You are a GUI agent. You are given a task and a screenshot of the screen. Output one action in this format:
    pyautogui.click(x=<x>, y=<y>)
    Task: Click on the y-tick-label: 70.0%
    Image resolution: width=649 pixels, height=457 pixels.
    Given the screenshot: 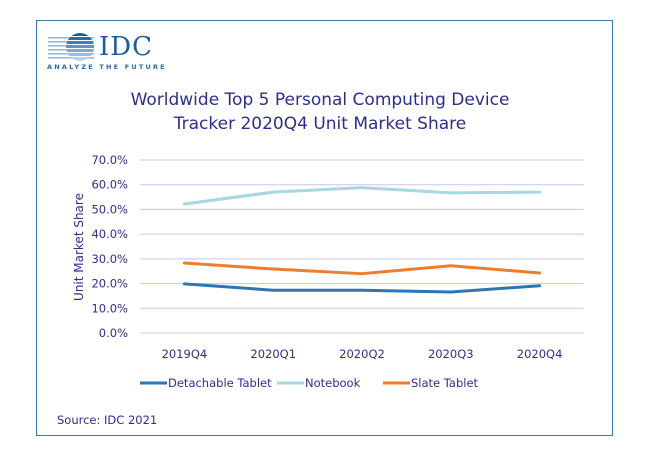 What is the action you would take?
    pyautogui.click(x=109, y=160)
    